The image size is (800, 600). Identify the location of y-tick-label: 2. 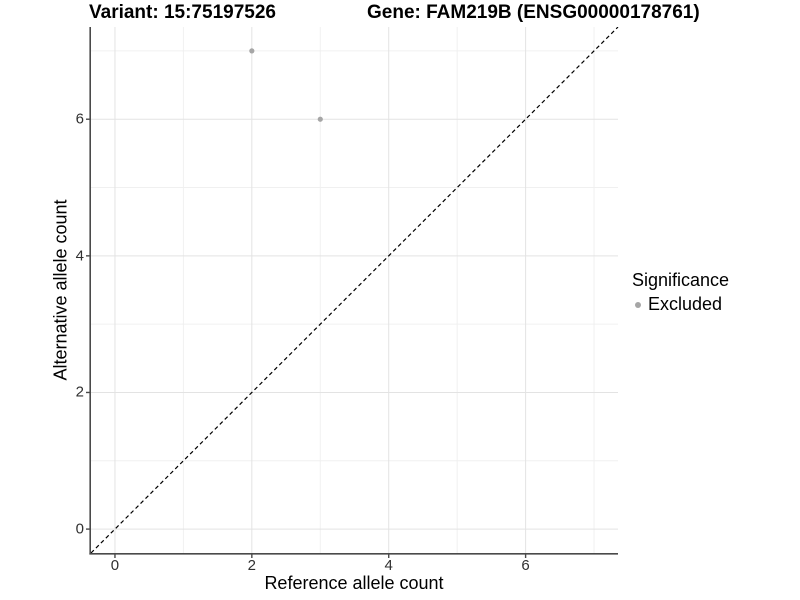
(79, 392).